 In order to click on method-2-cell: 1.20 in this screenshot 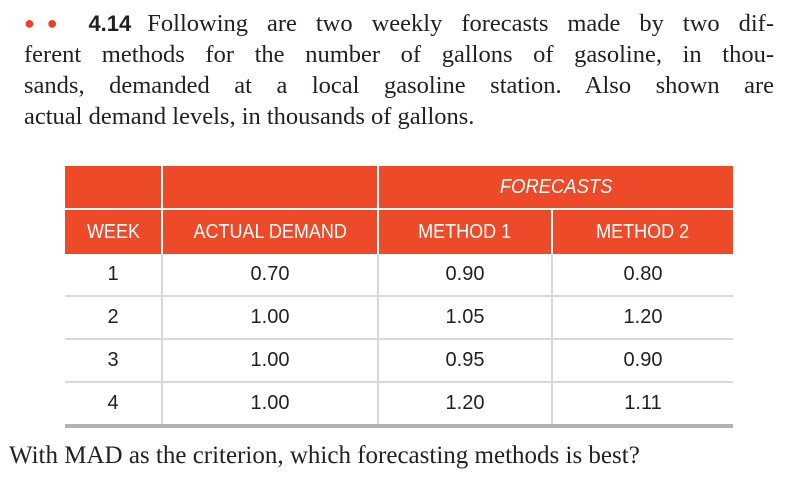, I will do `click(642, 318)`.